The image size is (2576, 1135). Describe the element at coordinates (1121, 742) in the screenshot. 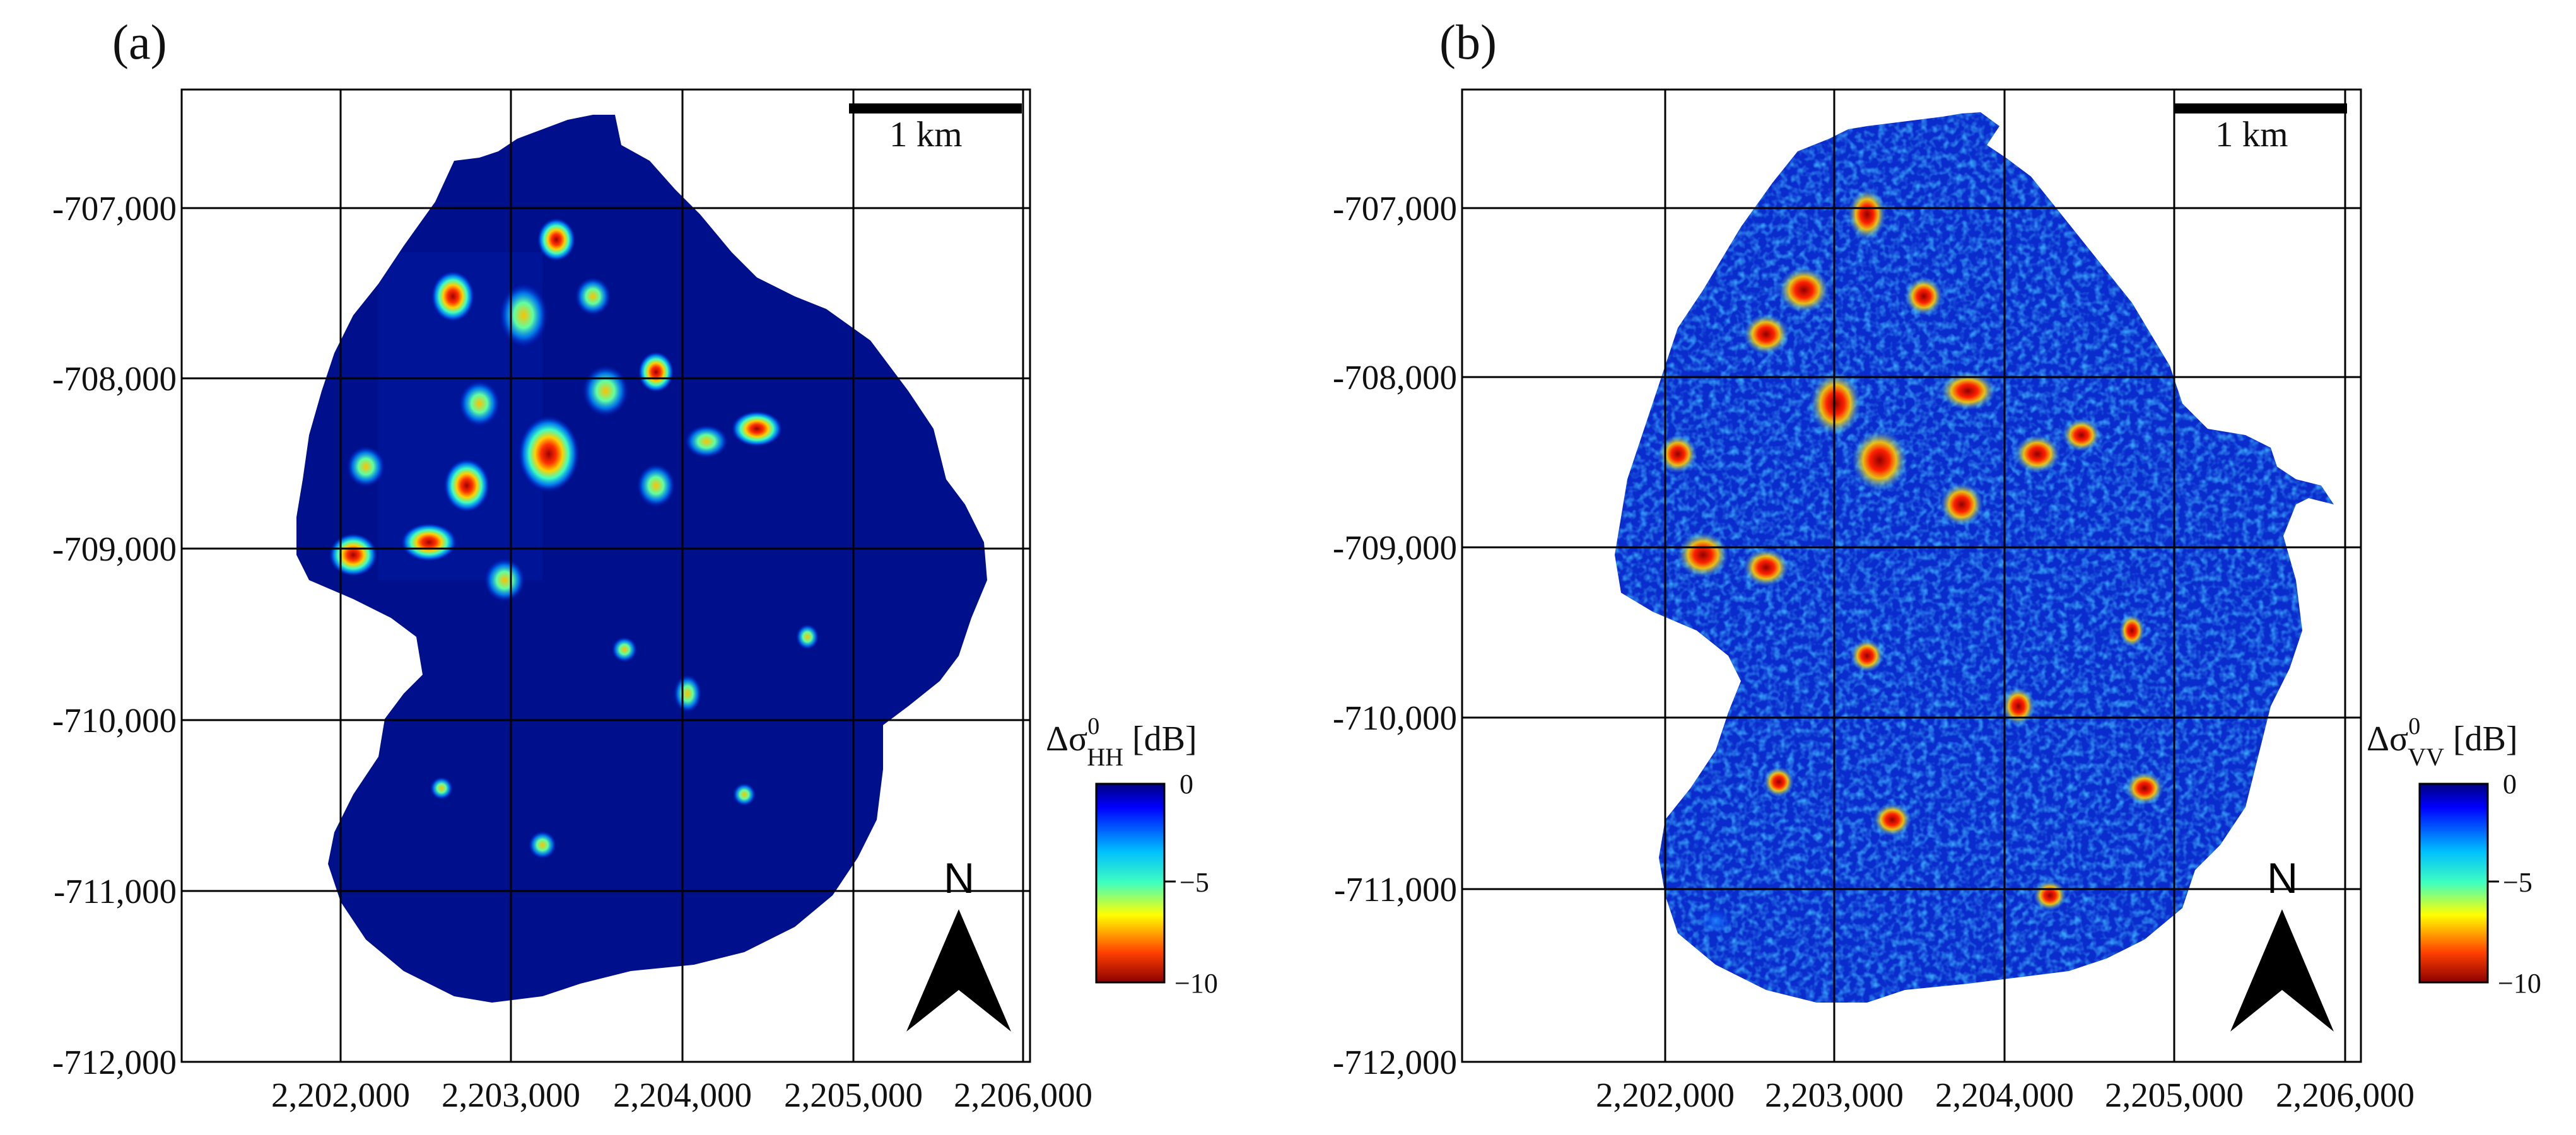

I see `colorbar-title: Δσ0 HH [dB]` at that location.